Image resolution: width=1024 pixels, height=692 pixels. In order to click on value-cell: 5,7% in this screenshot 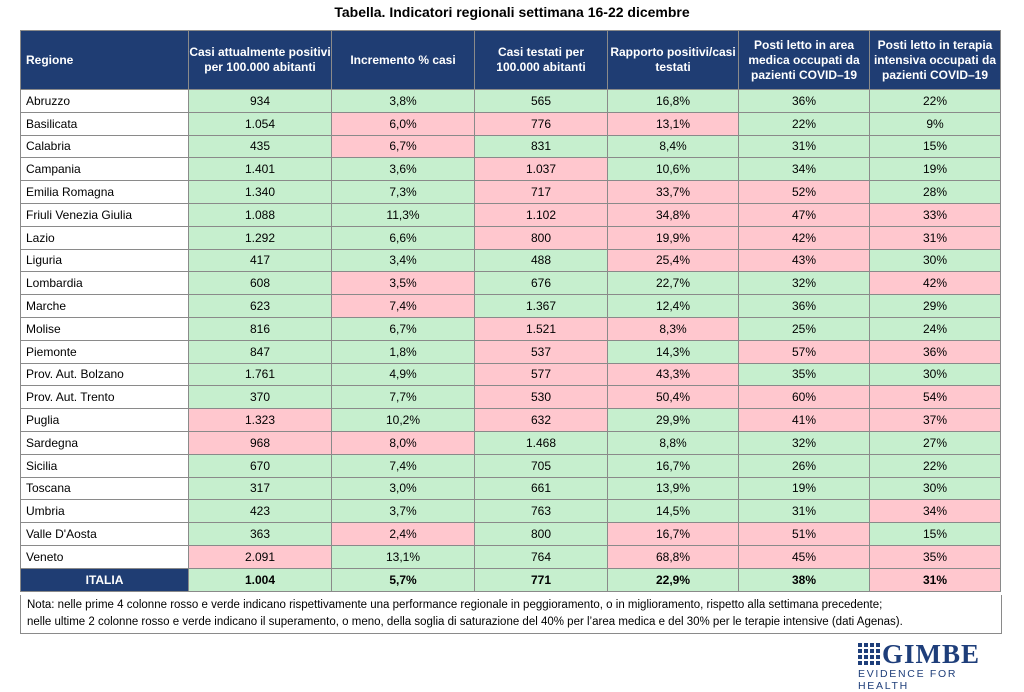, I will do `click(403, 579)`.